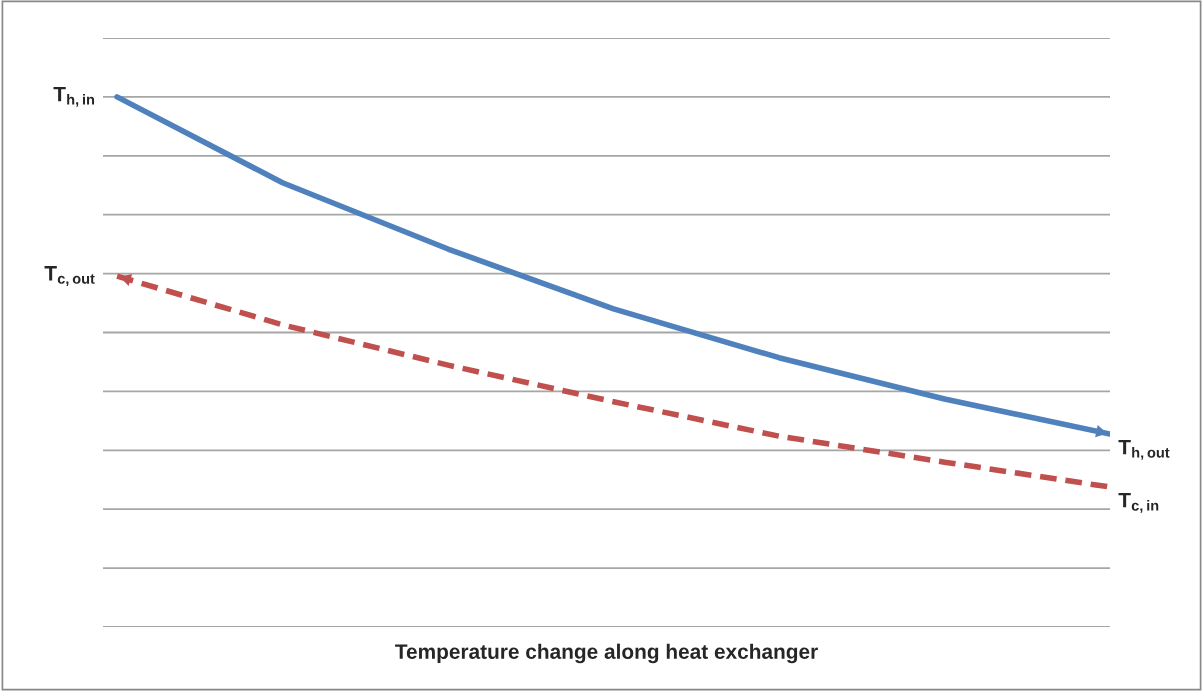 The height and width of the screenshot is (691, 1203). Describe the element at coordinates (1138, 502) in the screenshot. I see `text: T$_{c,in}$` at that location.